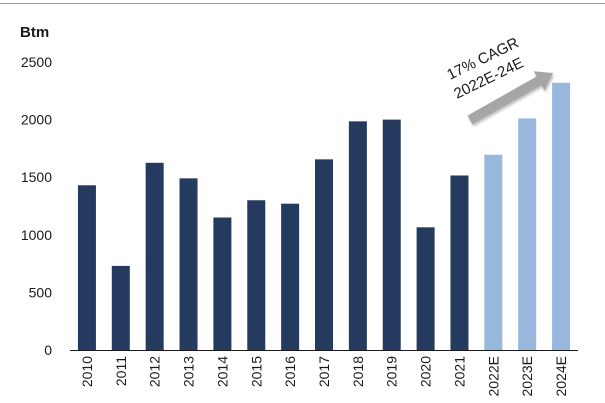 The height and width of the screenshot is (403, 605). What do you see at coordinates (86, 267) in the screenshot?
I see `bar-2010` at bounding box center [86, 267].